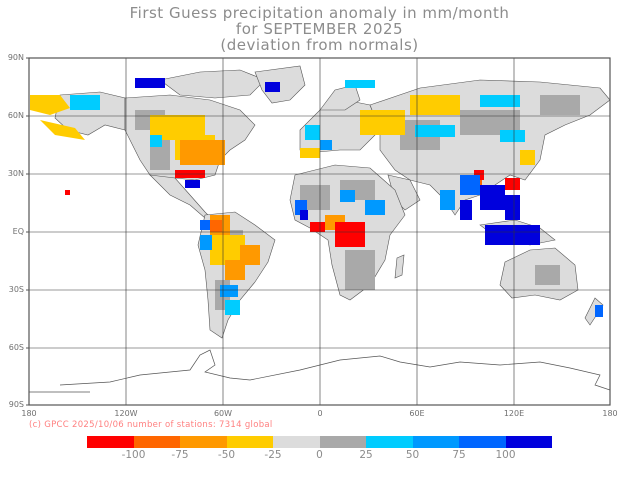  Describe the element at coordinates (15, 173) in the screenshot. I see `lat-label-30n: 30N` at that location.